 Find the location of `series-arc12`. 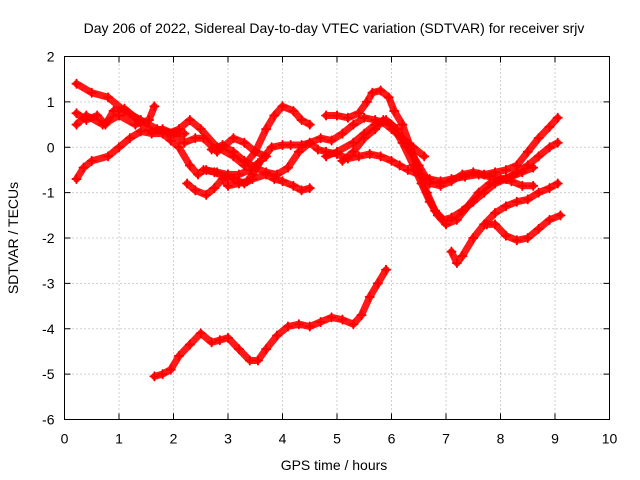

series-arc12 is located at coordinates (504, 223).